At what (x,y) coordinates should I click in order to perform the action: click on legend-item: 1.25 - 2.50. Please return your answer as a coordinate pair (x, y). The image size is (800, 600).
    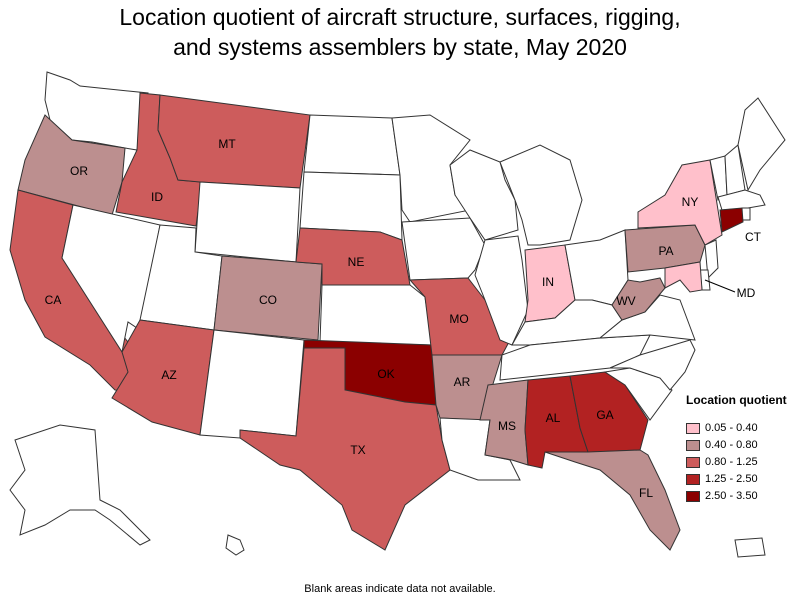
    Looking at the image, I should click on (743, 479).